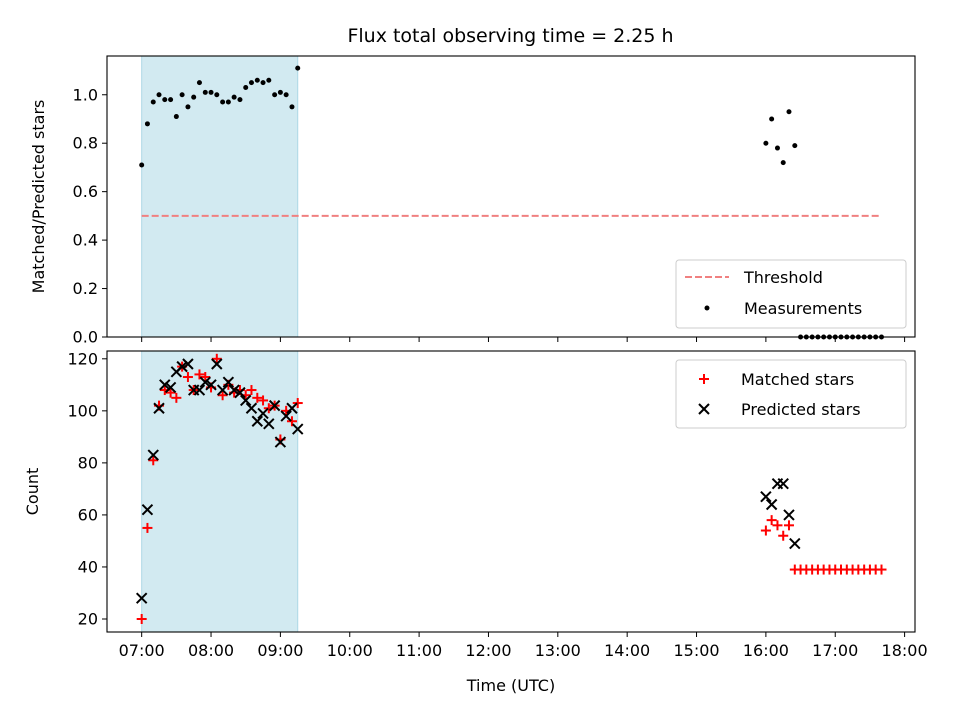 Image resolution: width=960 pixels, height=720 pixels. Describe the element at coordinates (88, 618) in the screenshot. I see `y-tick-label: 20` at that location.